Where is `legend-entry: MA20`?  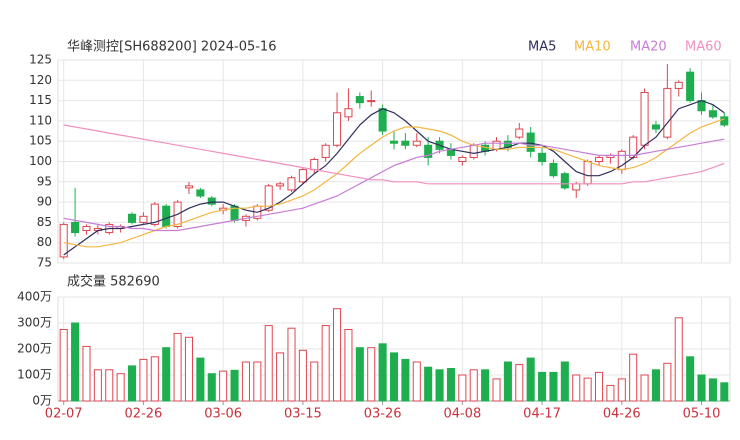 legend-entry: MA20 is located at coordinates (648, 47).